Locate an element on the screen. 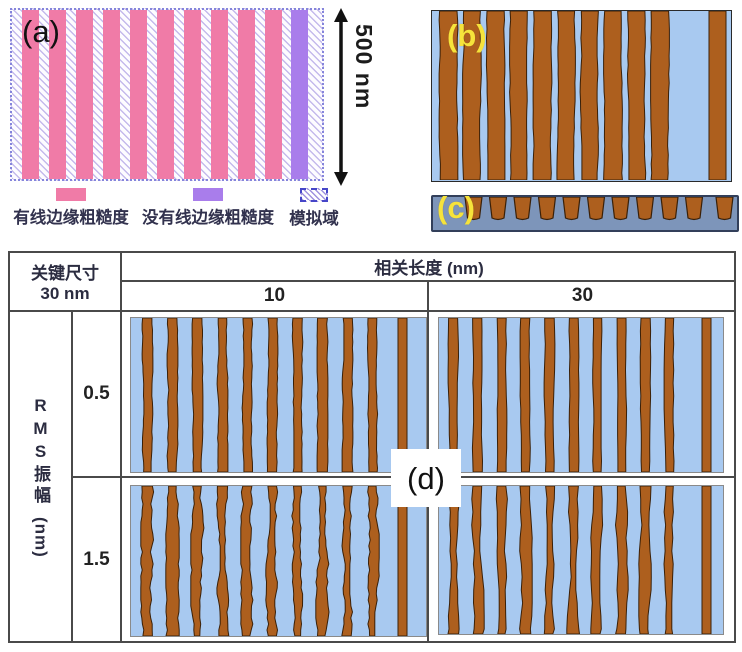  cell-image-rms1.5-corr30 is located at coordinates (581, 560).